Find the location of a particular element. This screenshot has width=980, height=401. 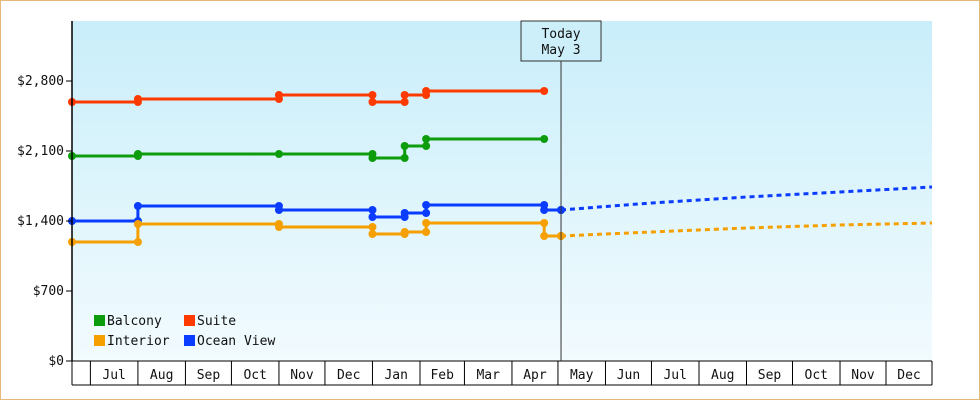

x-tick-label-11: Jun is located at coordinates (628, 375).